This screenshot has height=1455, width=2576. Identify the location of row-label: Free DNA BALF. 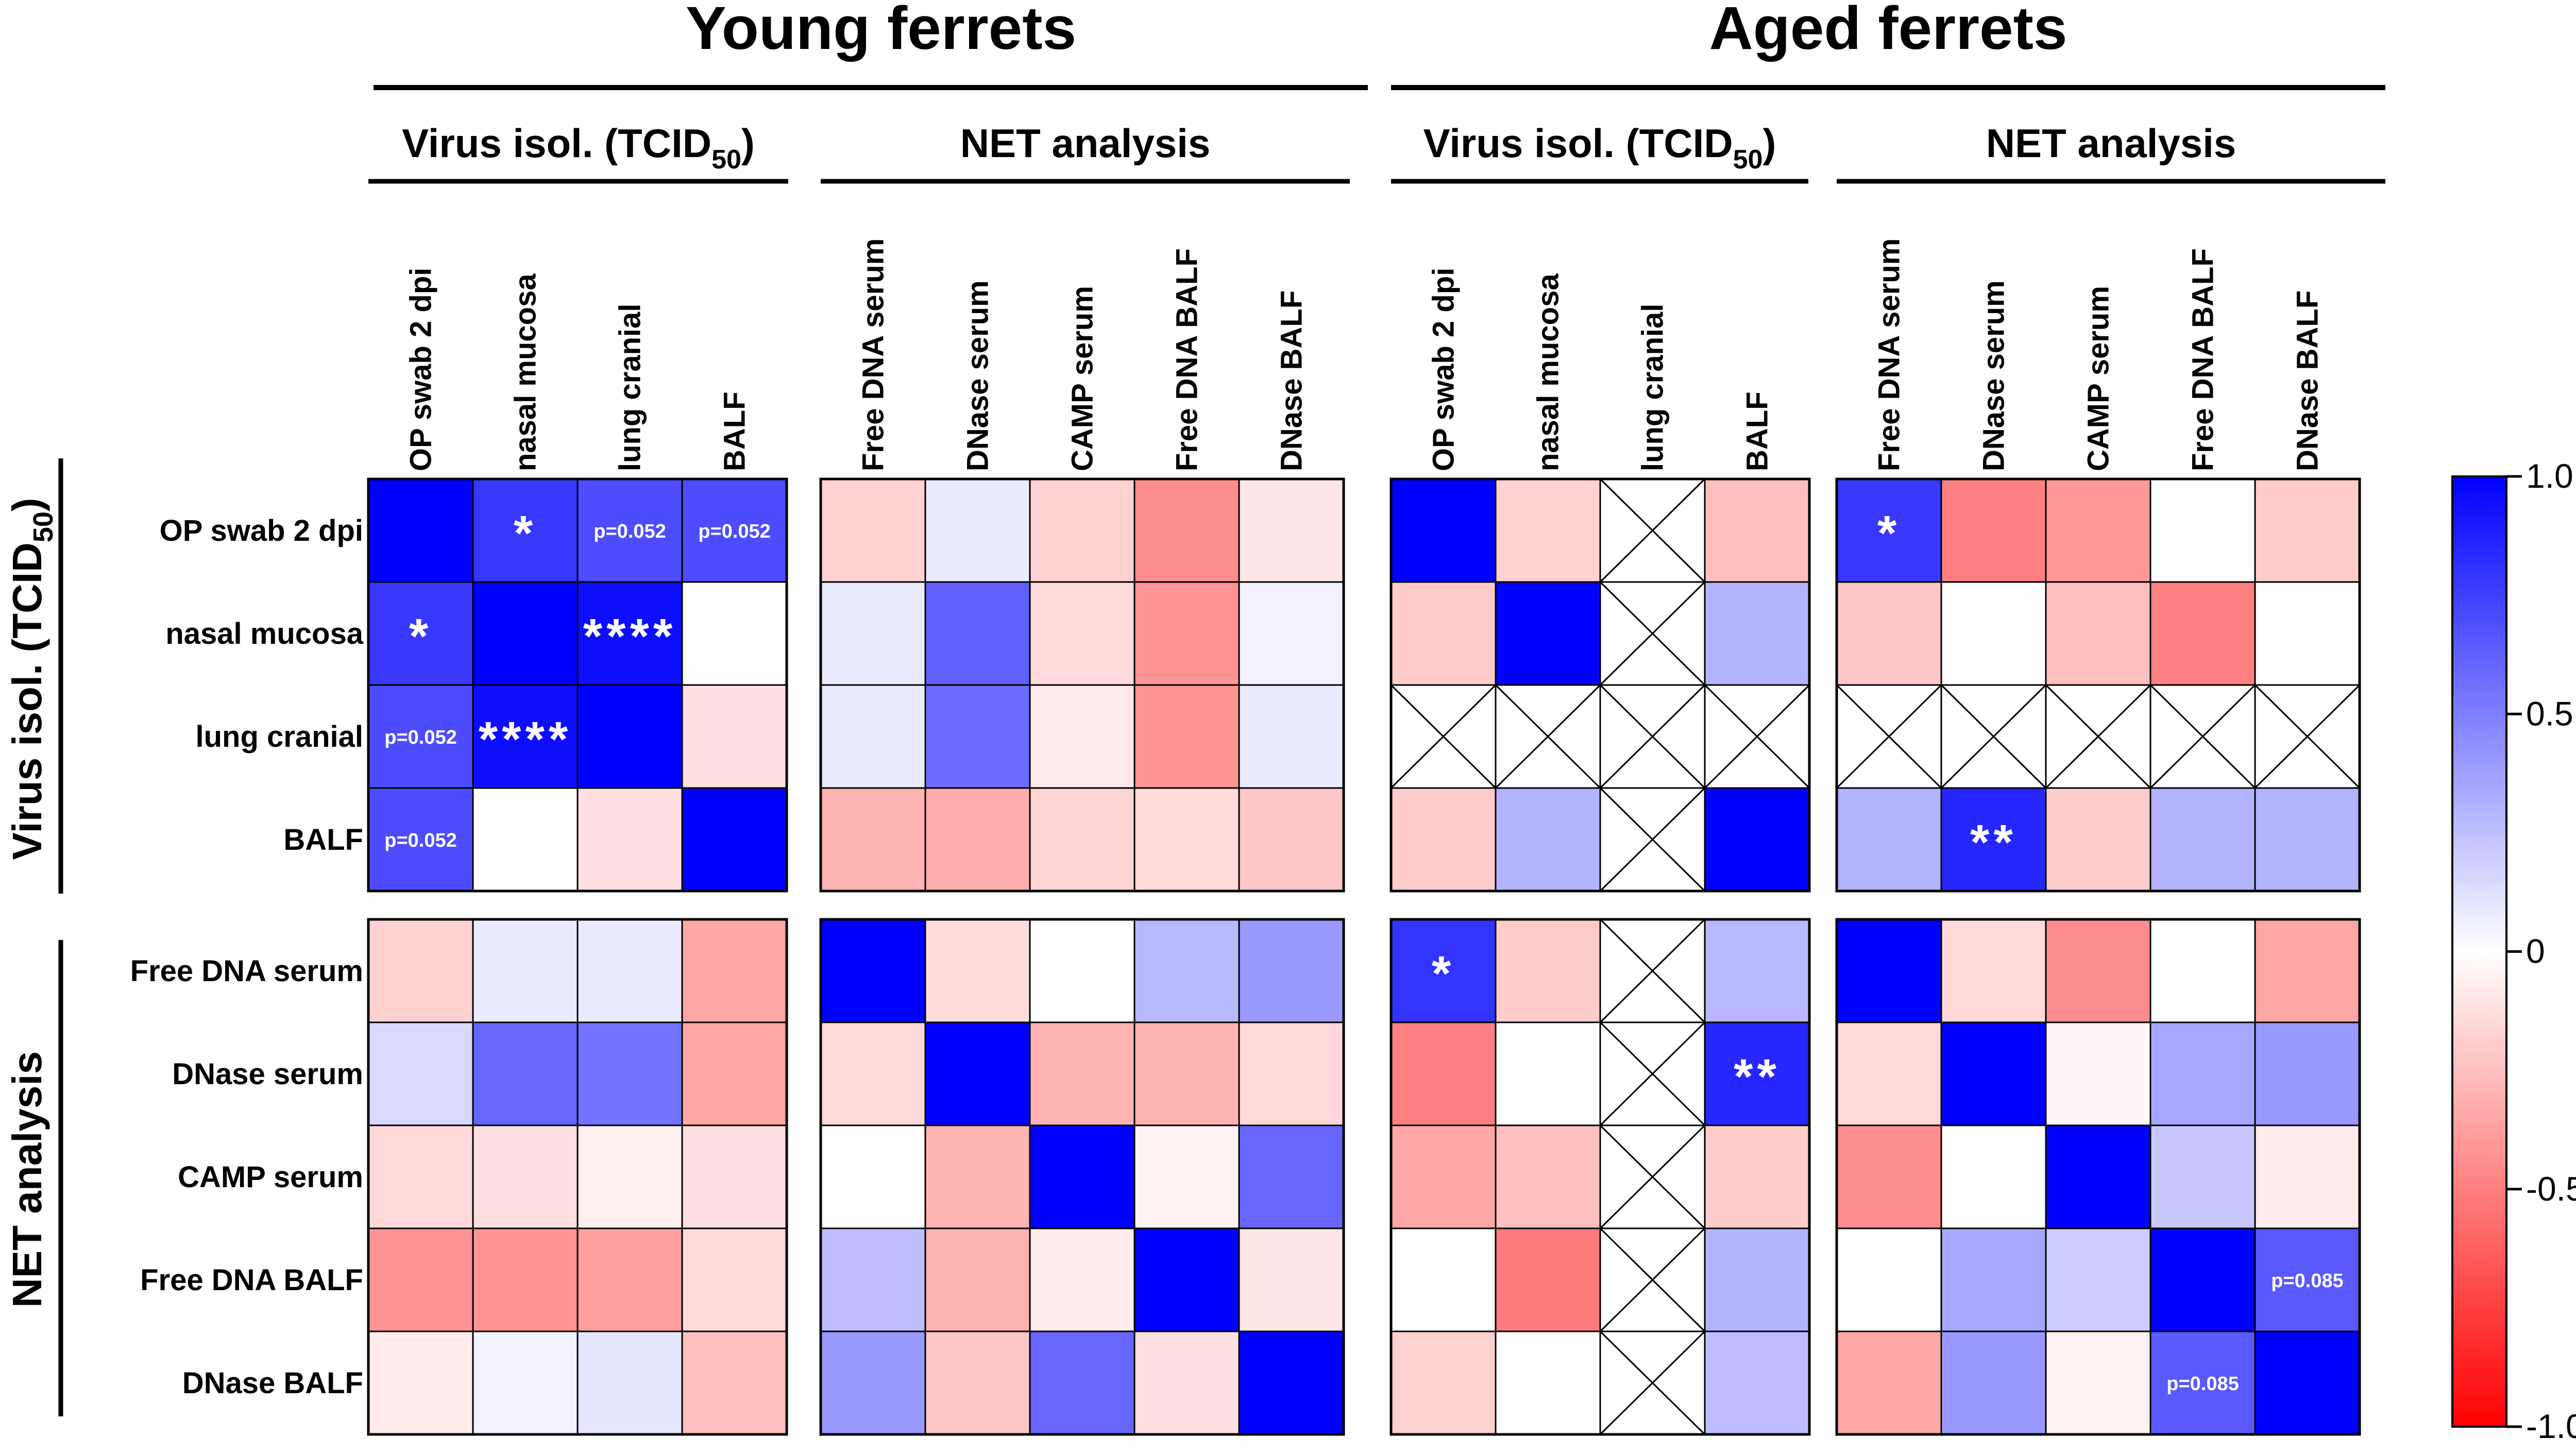
(251, 1280).